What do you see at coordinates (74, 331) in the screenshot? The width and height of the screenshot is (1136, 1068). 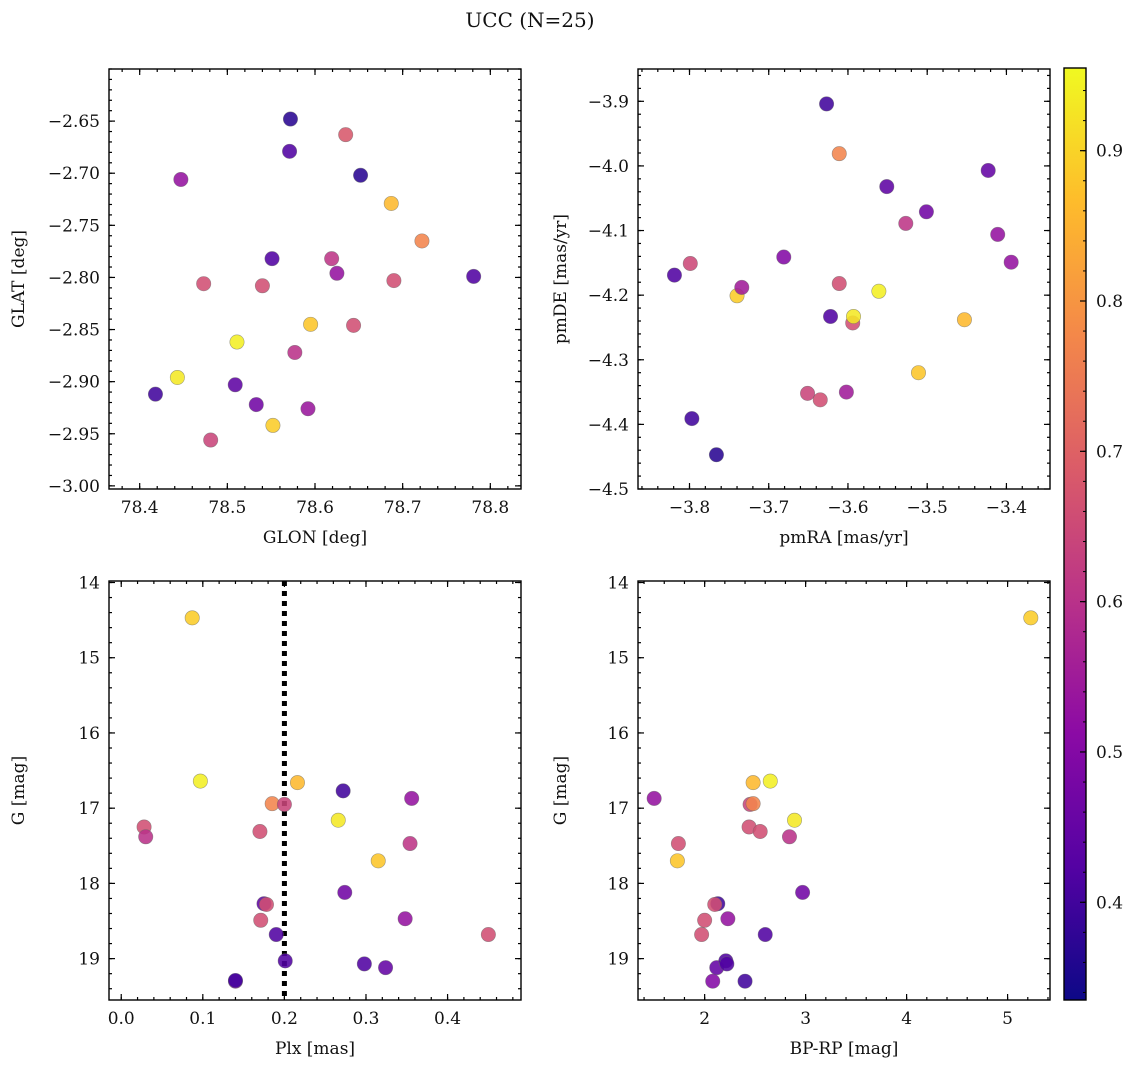 I see `y-tick-label: −2.85` at bounding box center [74, 331].